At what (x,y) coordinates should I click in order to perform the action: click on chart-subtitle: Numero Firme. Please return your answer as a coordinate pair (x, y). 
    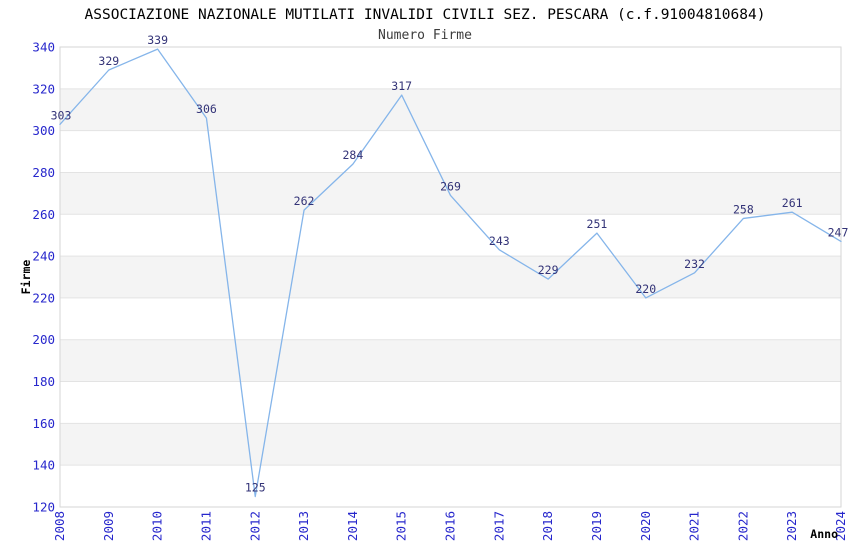
    Looking at the image, I should click on (425, 35).